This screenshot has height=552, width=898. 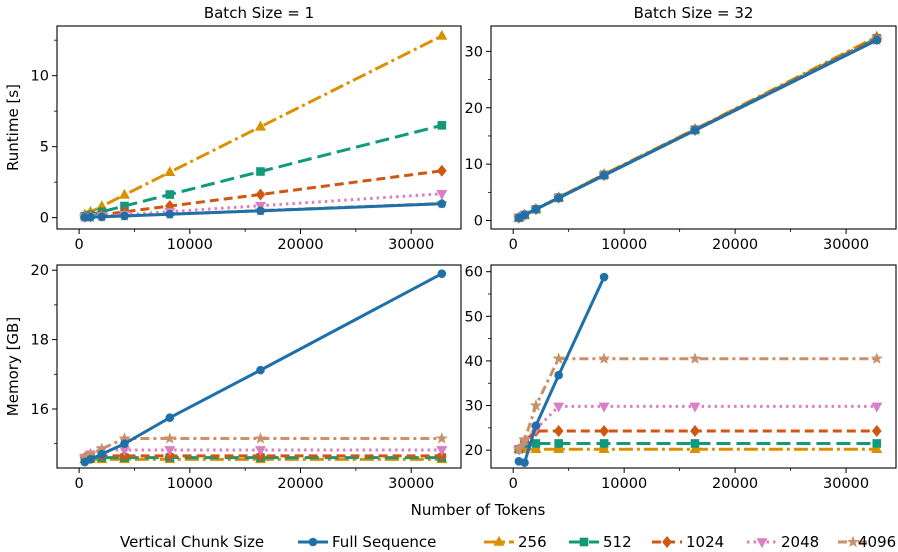 What do you see at coordinates (13, 366) in the screenshot?
I see `y-axis-title: Memory [GB]` at bounding box center [13, 366].